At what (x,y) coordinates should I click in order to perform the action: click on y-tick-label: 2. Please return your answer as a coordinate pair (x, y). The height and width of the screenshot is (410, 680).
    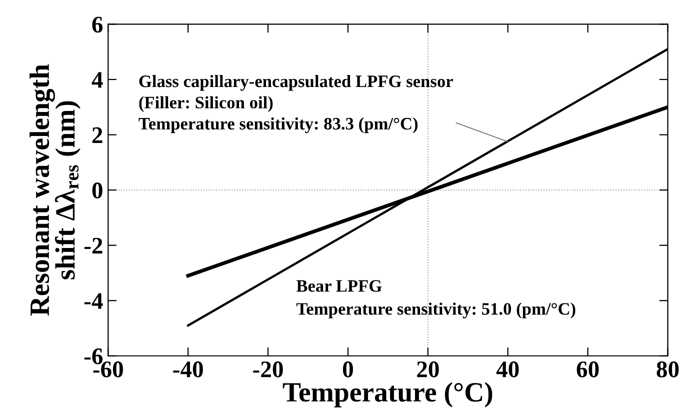
    Looking at the image, I should click on (97, 135).